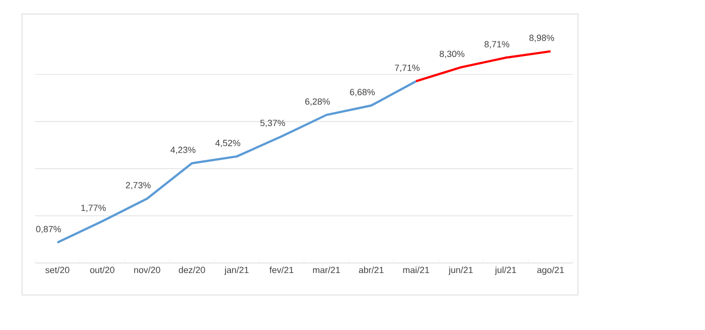 This screenshot has height=330, width=705. What do you see at coordinates (452, 54) in the screenshot?
I see `data-label: 8,30%` at bounding box center [452, 54].